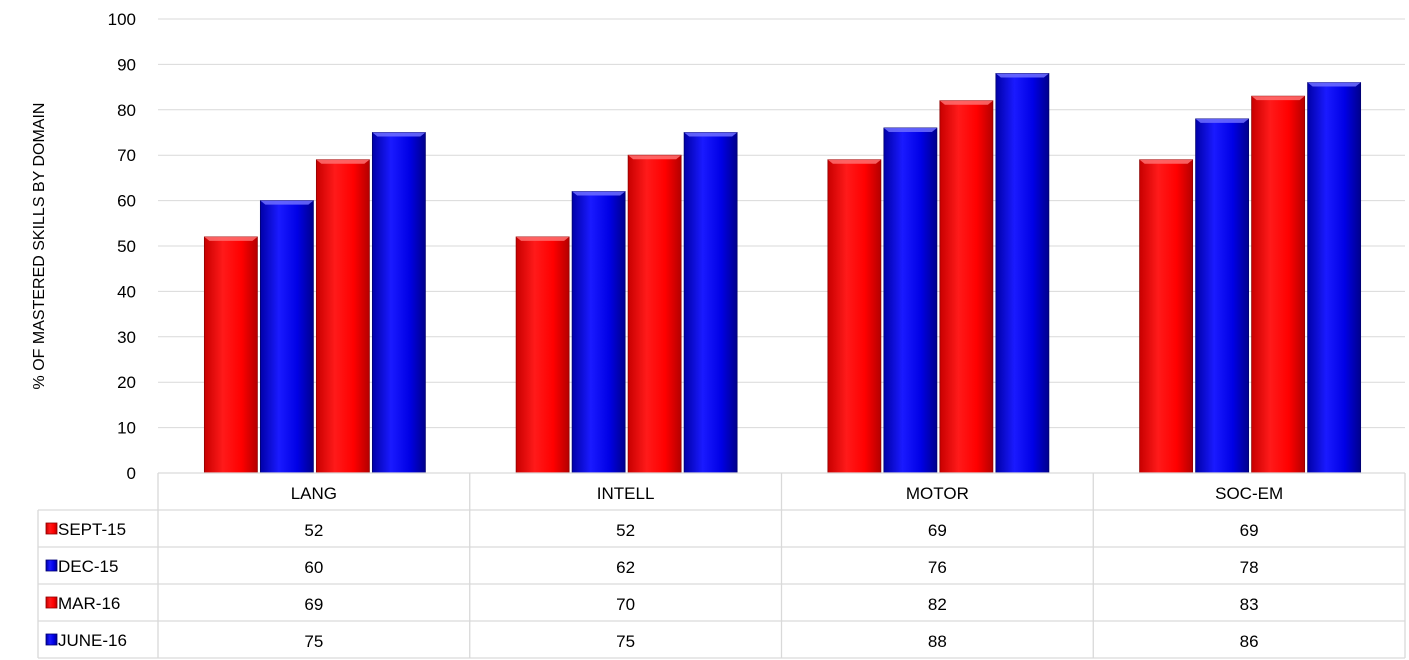  Describe the element at coordinates (126, 337) in the screenshot. I see `y-tick-label: 30` at that location.